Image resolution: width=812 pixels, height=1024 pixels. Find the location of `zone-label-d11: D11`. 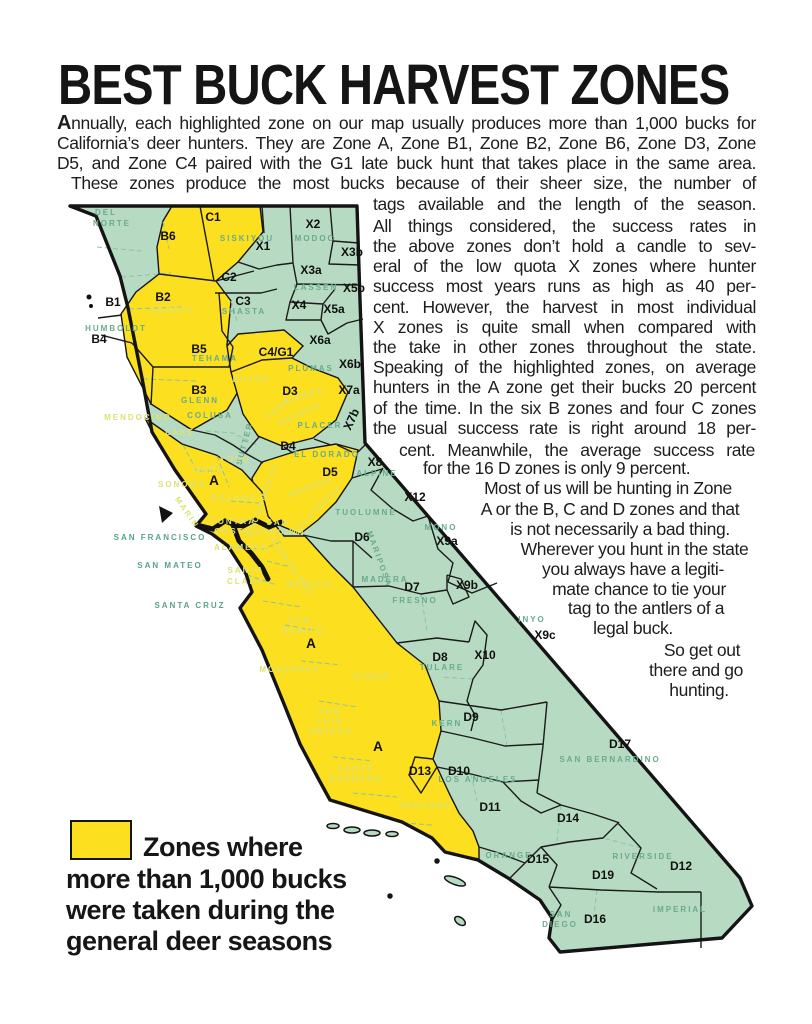

zone-label-d11: D11 is located at coordinates (490, 807).